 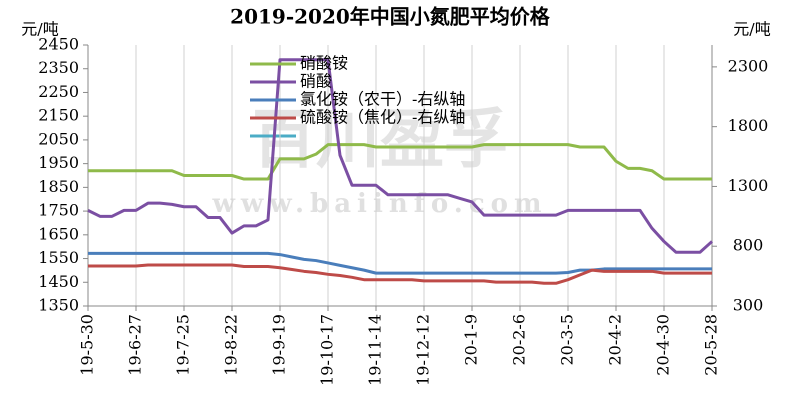 What do you see at coordinates (39, 29) in the screenshot?
I see `y-axis-label: 元/吨` at bounding box center [39, 29].